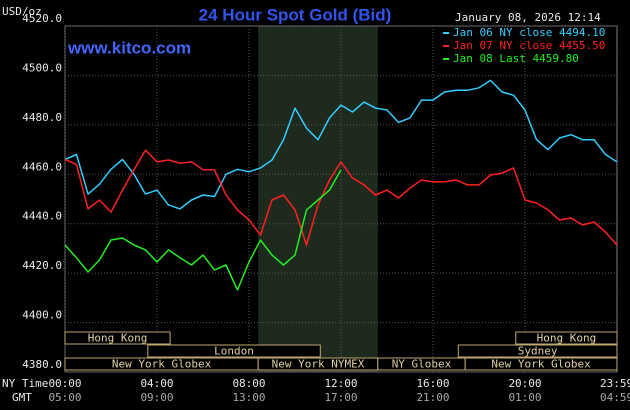 The width and height of the screenshot is (630, 410). What do you see at coordinates (64, 397) in the screenshot?
I see `x2-tick-label: 05:00` at bounding box center [64, 397].